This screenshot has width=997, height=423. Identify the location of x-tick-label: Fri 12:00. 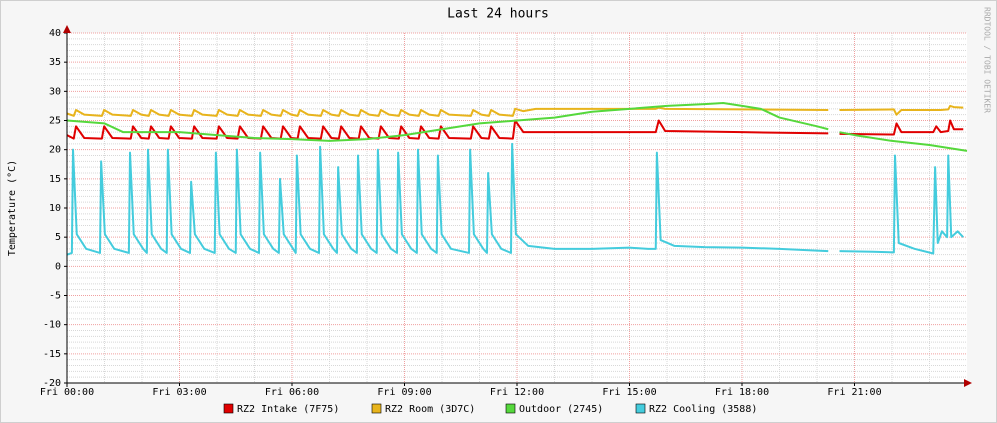
(517, 392).